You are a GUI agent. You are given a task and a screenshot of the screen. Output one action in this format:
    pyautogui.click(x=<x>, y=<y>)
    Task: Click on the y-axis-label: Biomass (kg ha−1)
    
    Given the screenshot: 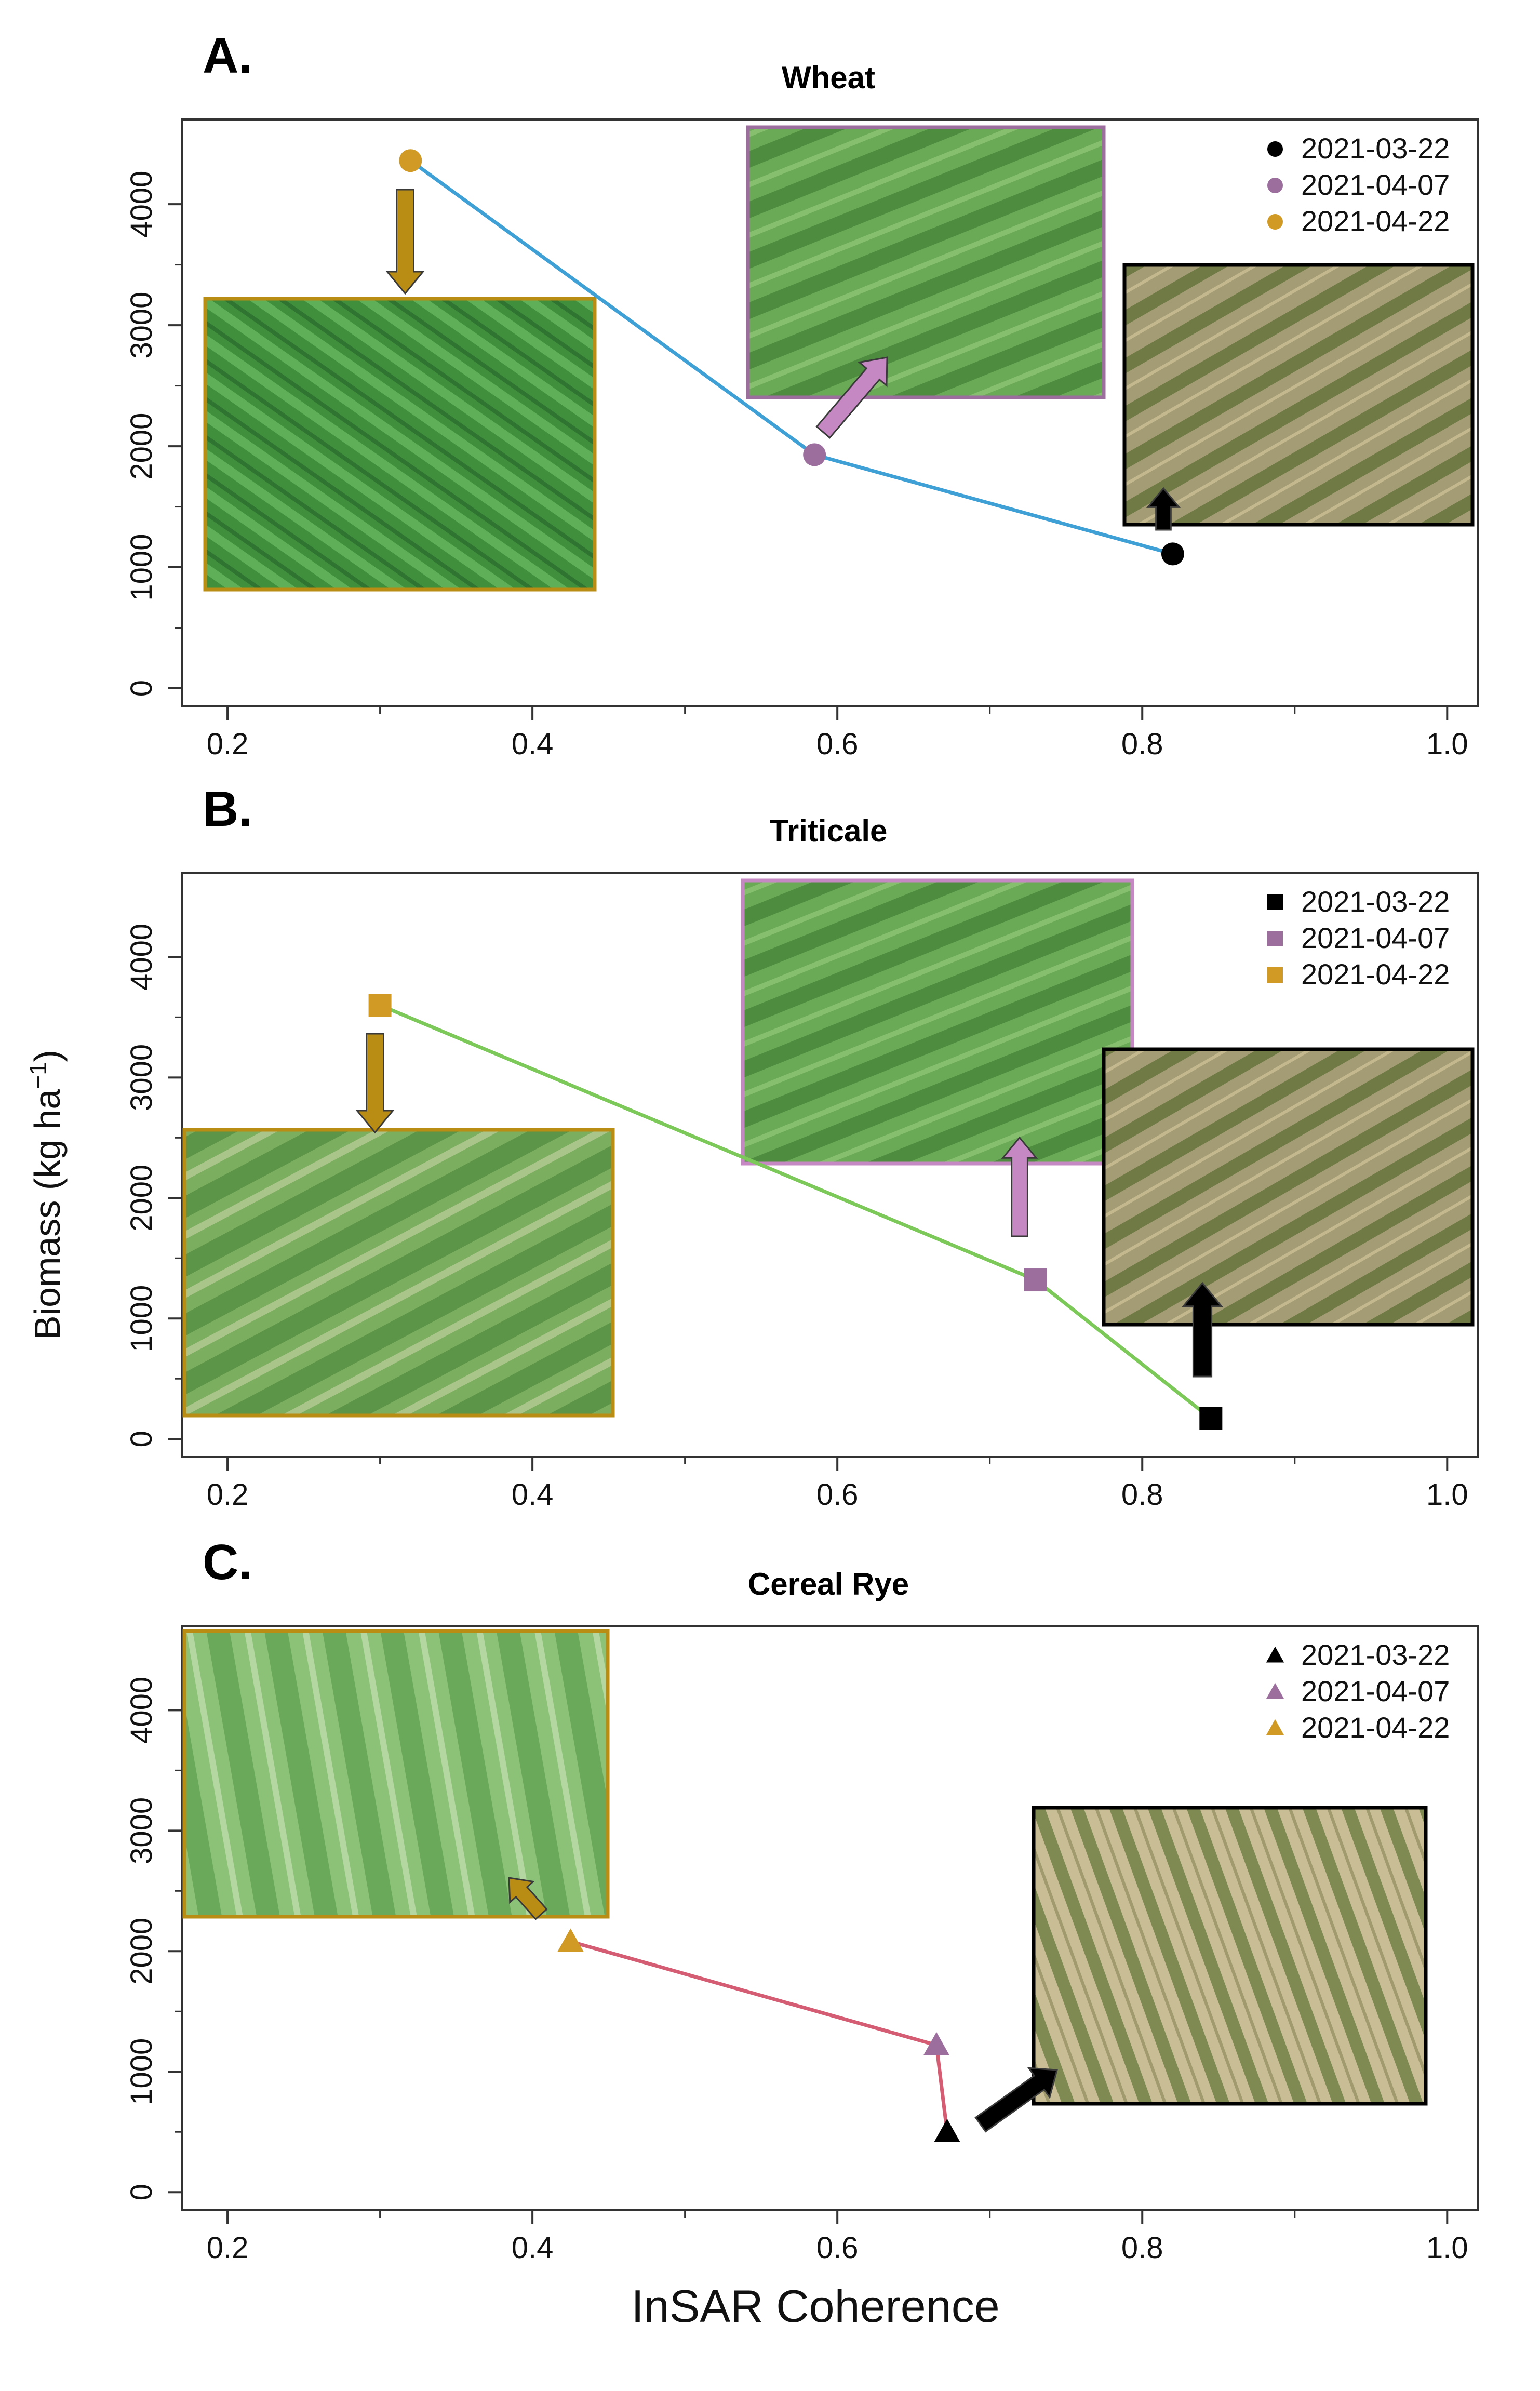 What is the action you would take?
    pyautogui.click(x=46, y=1195)
    